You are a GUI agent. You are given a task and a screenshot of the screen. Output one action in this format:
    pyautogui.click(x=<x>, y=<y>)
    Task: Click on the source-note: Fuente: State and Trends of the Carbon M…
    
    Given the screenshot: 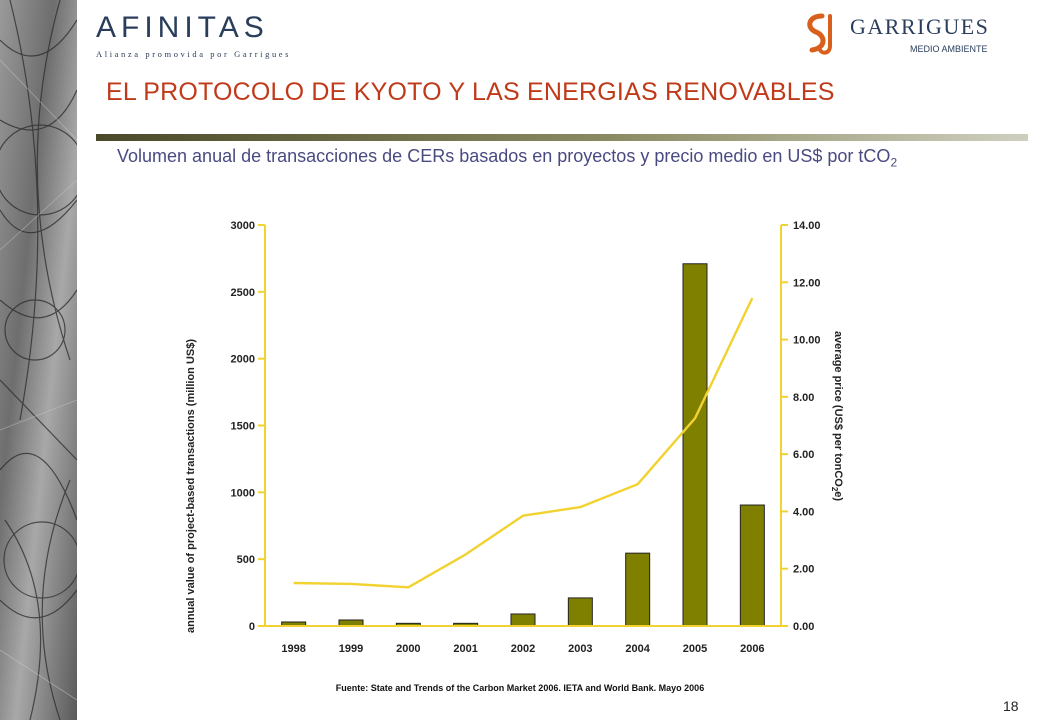 What is the action you would take?
    pyautogui.click(x=520, y=688)
    